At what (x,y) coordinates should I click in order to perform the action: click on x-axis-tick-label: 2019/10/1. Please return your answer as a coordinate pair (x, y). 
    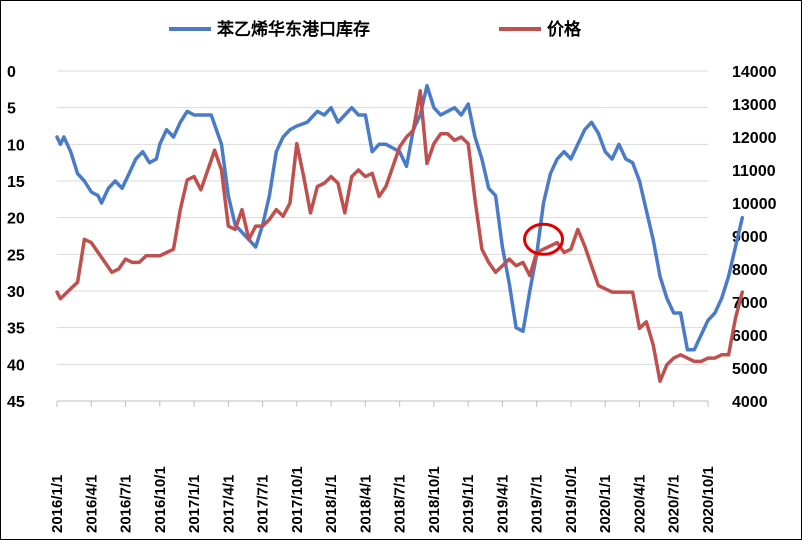
    Looking at the image, I should click on (571, 499).